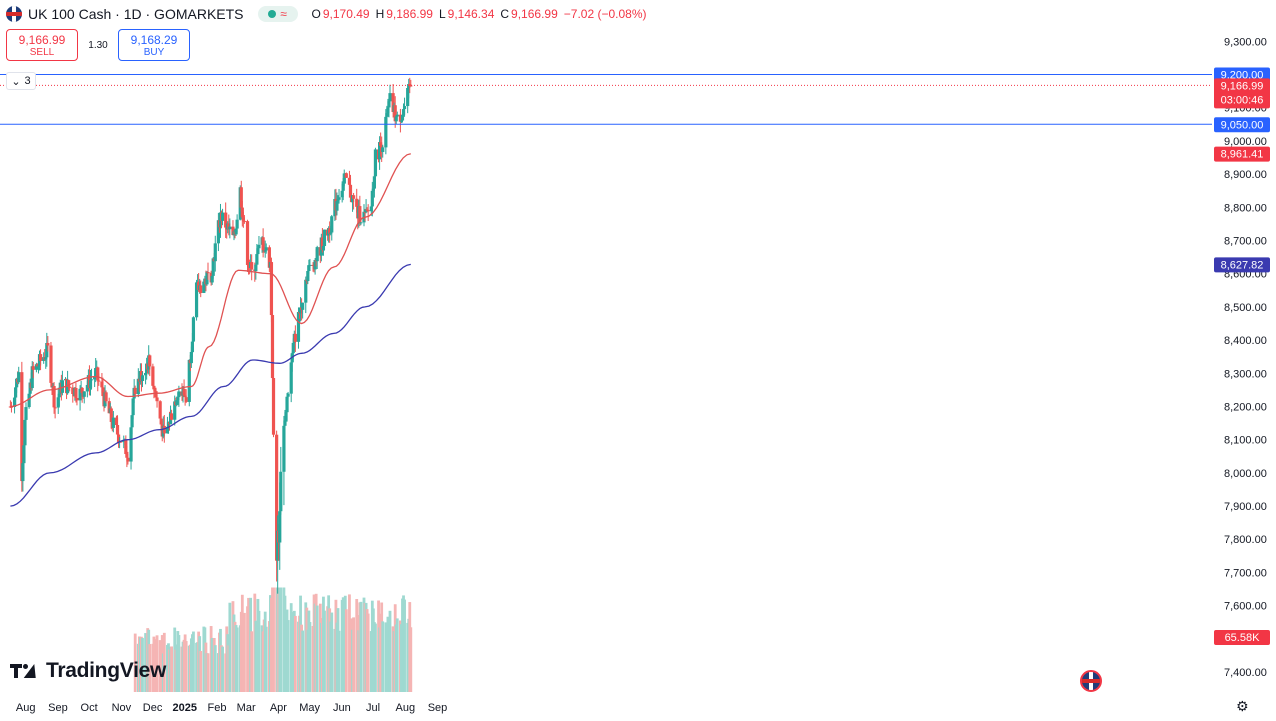  What do you see at coordinates (1242, 706) in the screenshot?
I see `settings-gear-icon: ⚙` at bounding box center [1242, 706].